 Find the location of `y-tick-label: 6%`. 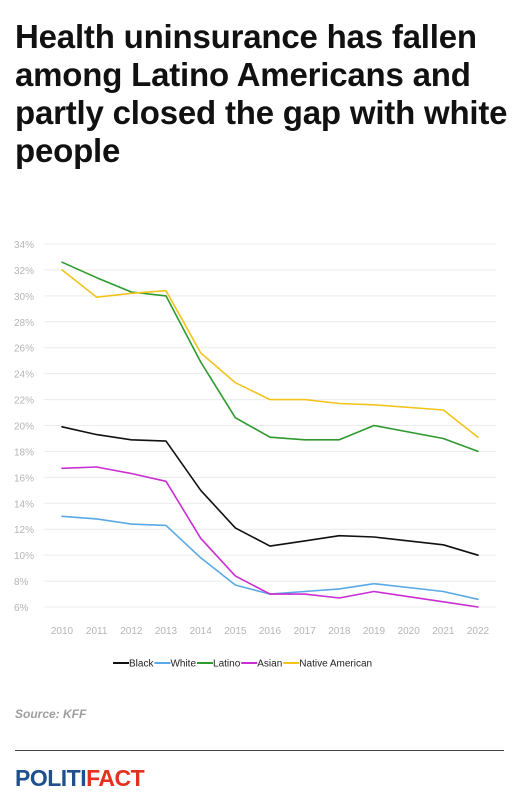

y-tick-label: 6% is located at coordinates (21, 608).